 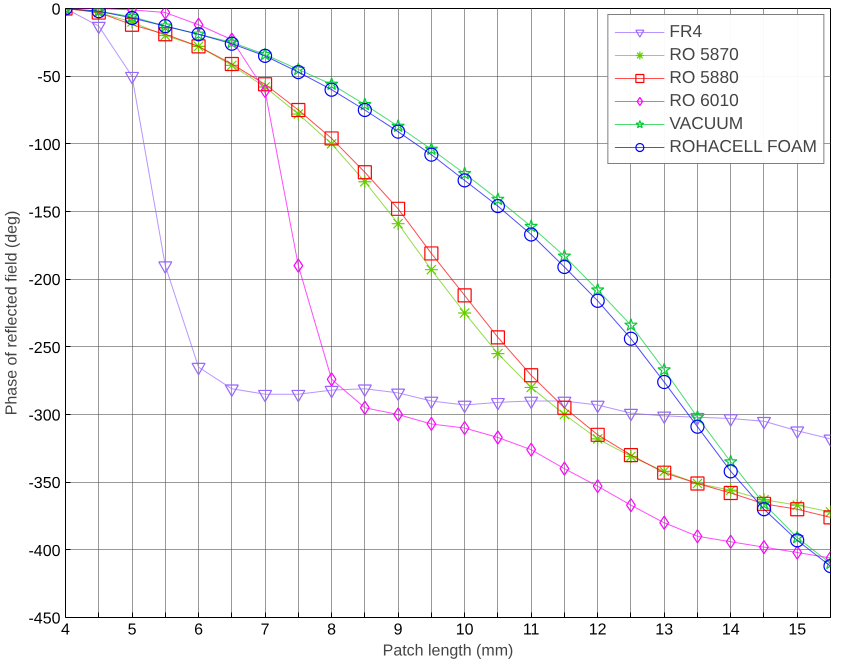 I want to click on y-axis-title: Phase of reflected field (deg), so click(x=11, y=313).